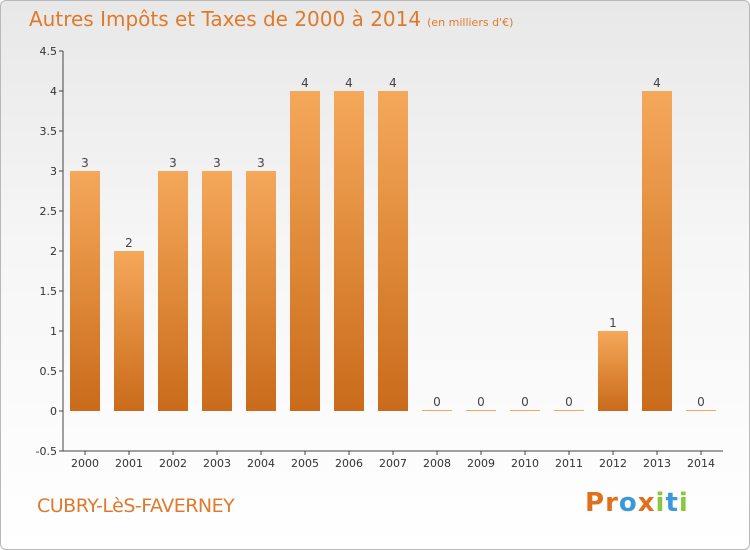 This screenshot has height=550, width=750. I want to click on y-tick-label: 2.5, so click(49, 211).